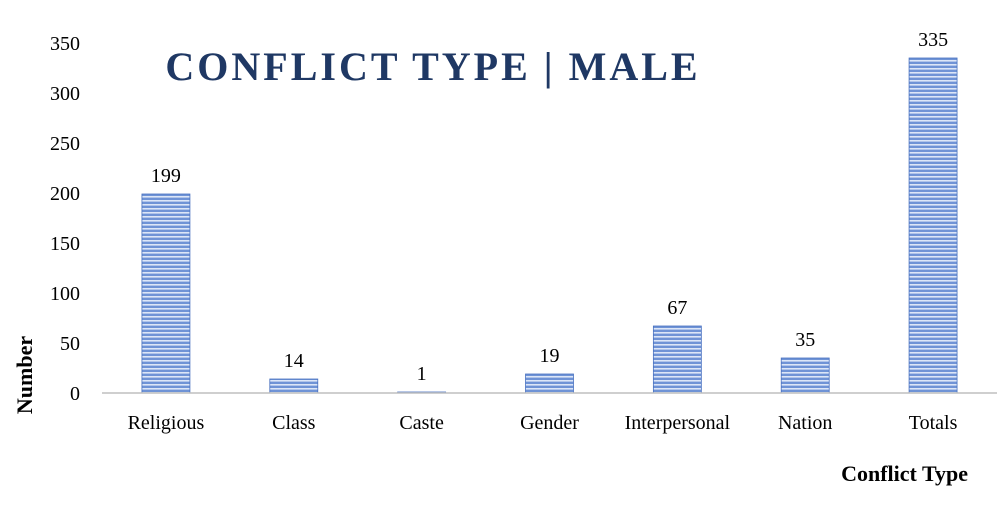 This screenshot has height=506, width=1004. What do you see at coordinates (805, 340) in the screenshot?
I see `data-label-nation: 35` at bounding box center [805, 340].